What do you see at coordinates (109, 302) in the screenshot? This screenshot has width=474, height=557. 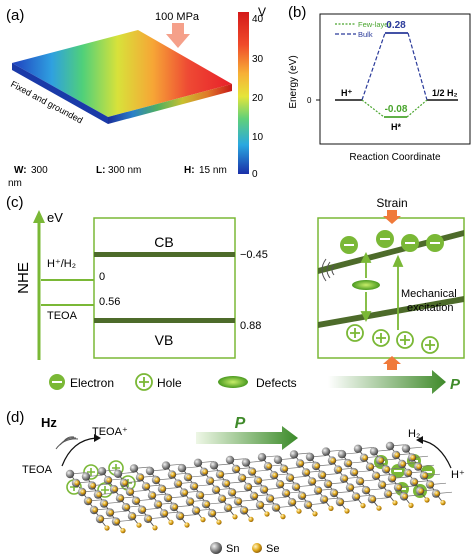 I see `teoa-value: 0.56` at bounding box center [109, 302].